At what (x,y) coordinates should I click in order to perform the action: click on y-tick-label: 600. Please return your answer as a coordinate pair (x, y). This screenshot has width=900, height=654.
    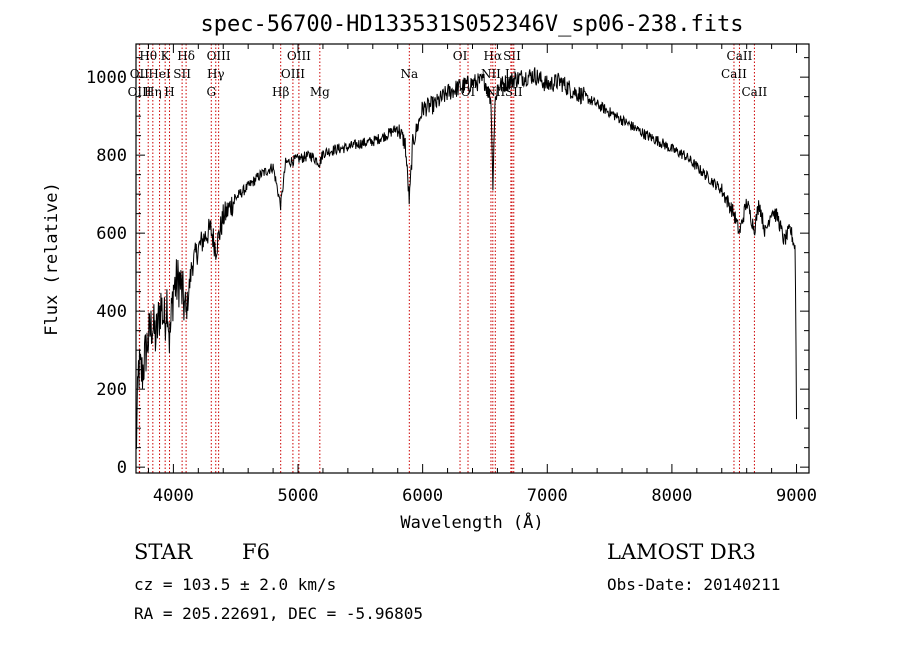
    Looking at the image, I should click on (111, 234).